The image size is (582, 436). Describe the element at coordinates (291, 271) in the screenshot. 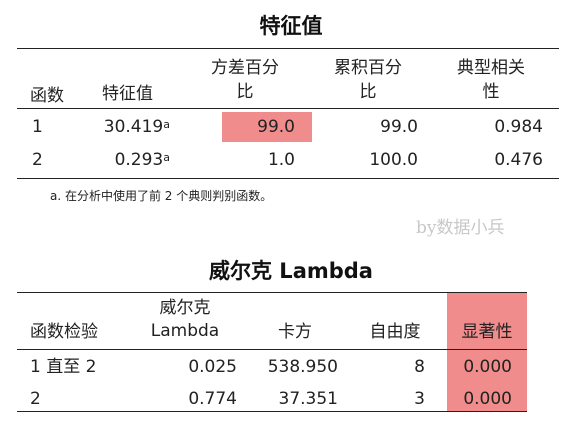

I see `wilks-lambda-table-title: 威尔克 Lambda` at that location.